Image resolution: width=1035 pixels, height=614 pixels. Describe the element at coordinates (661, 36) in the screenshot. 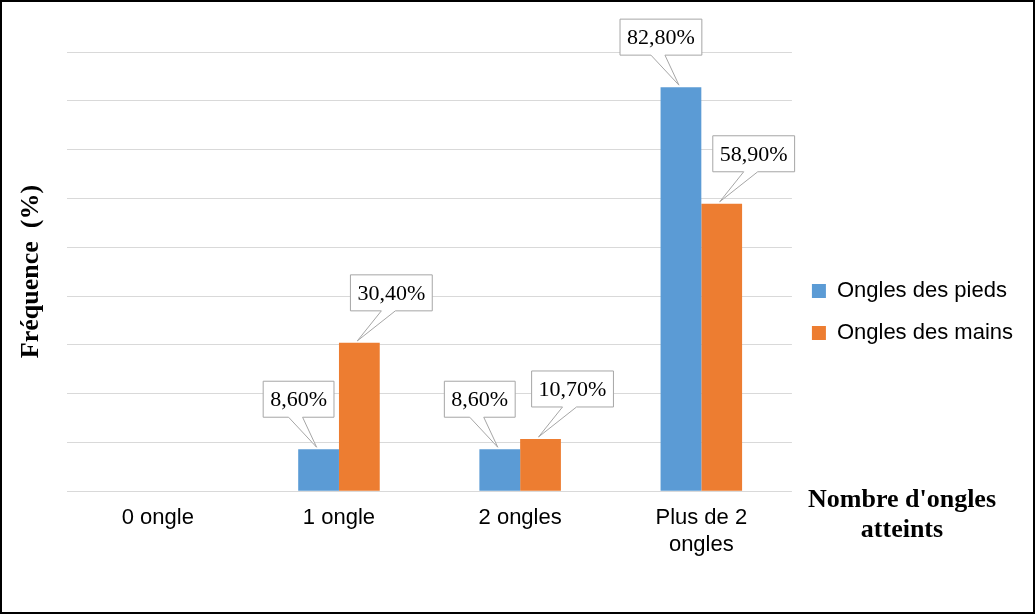

I see `data-label: 82,80%` at that location.